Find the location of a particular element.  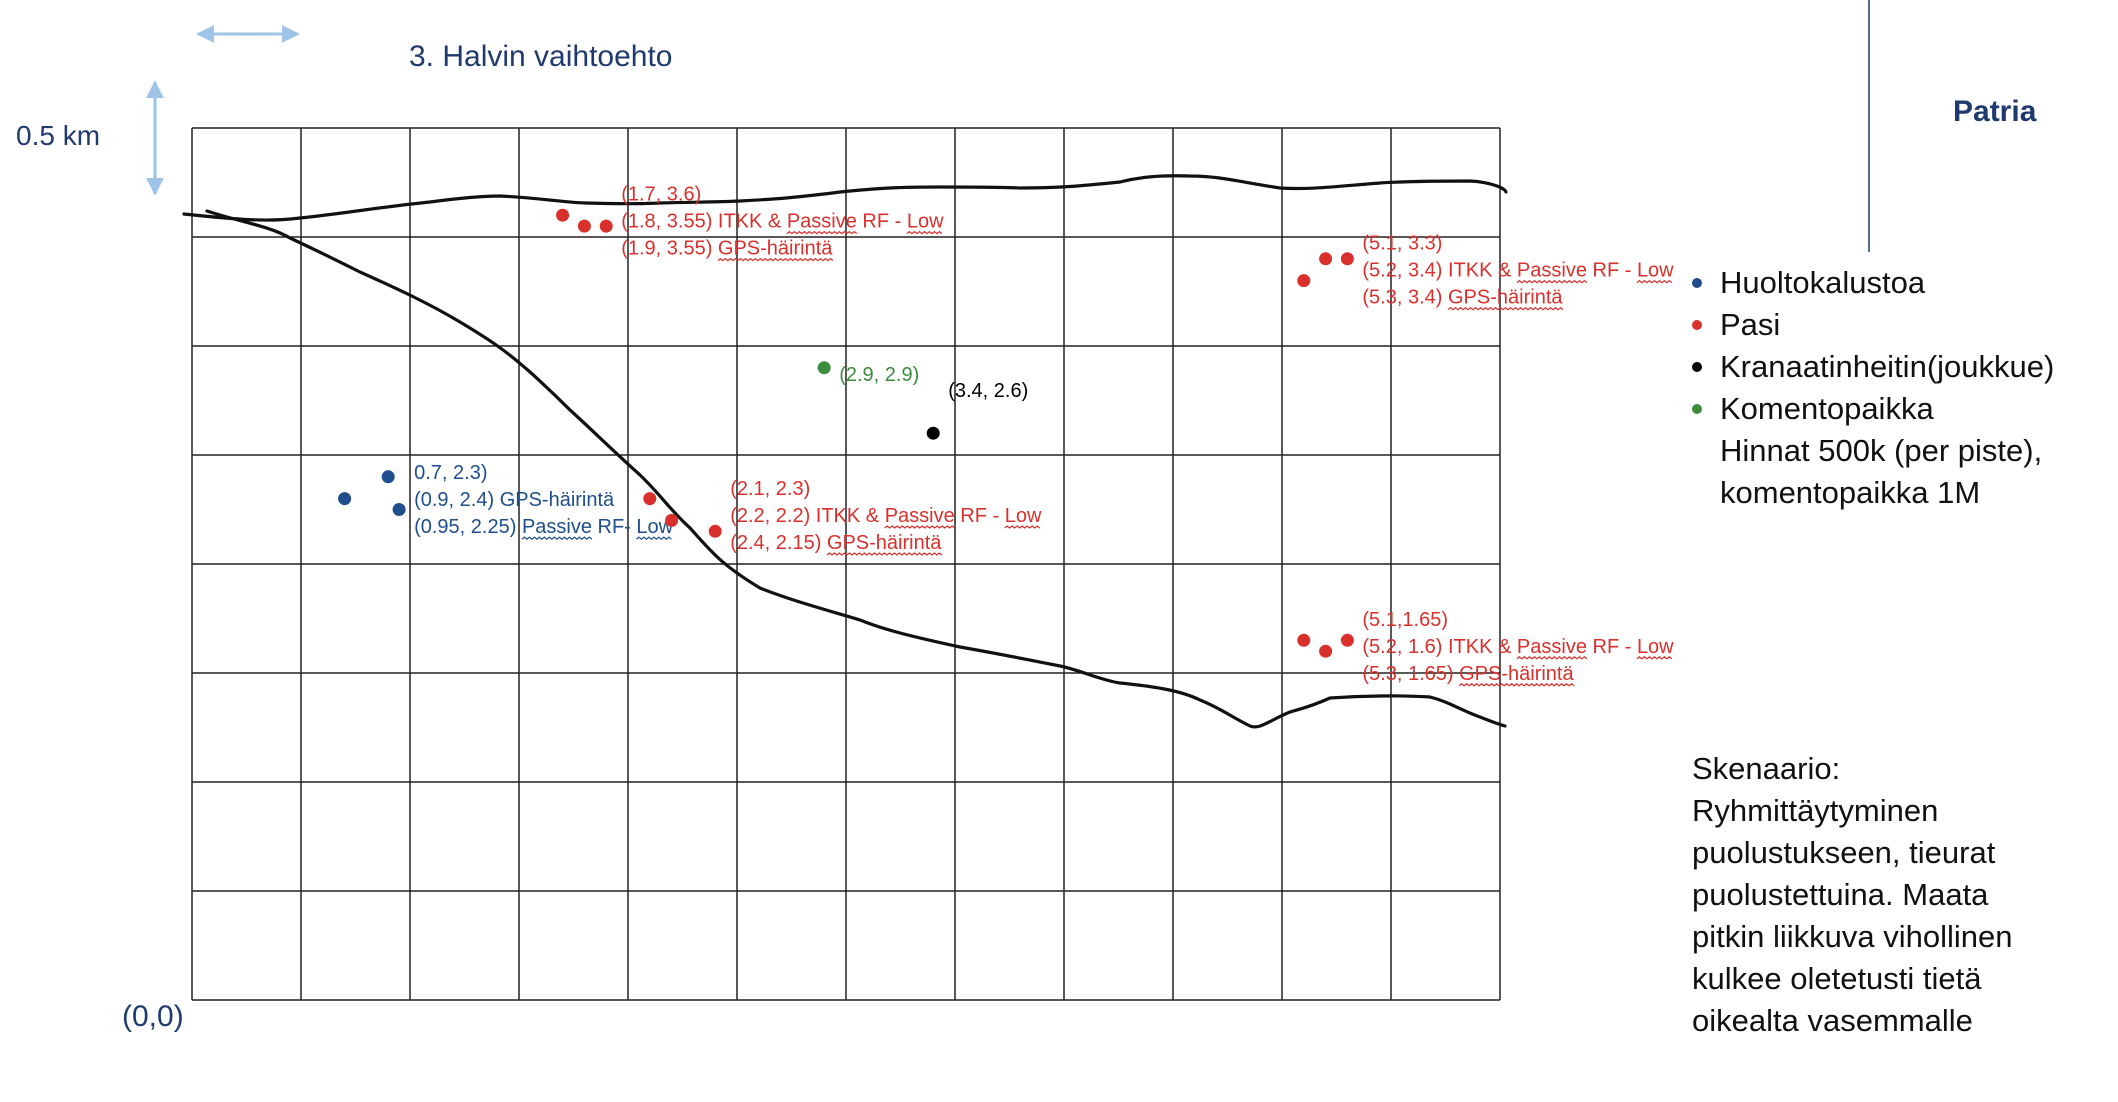

upper-road is located at coordinates (845, 198).